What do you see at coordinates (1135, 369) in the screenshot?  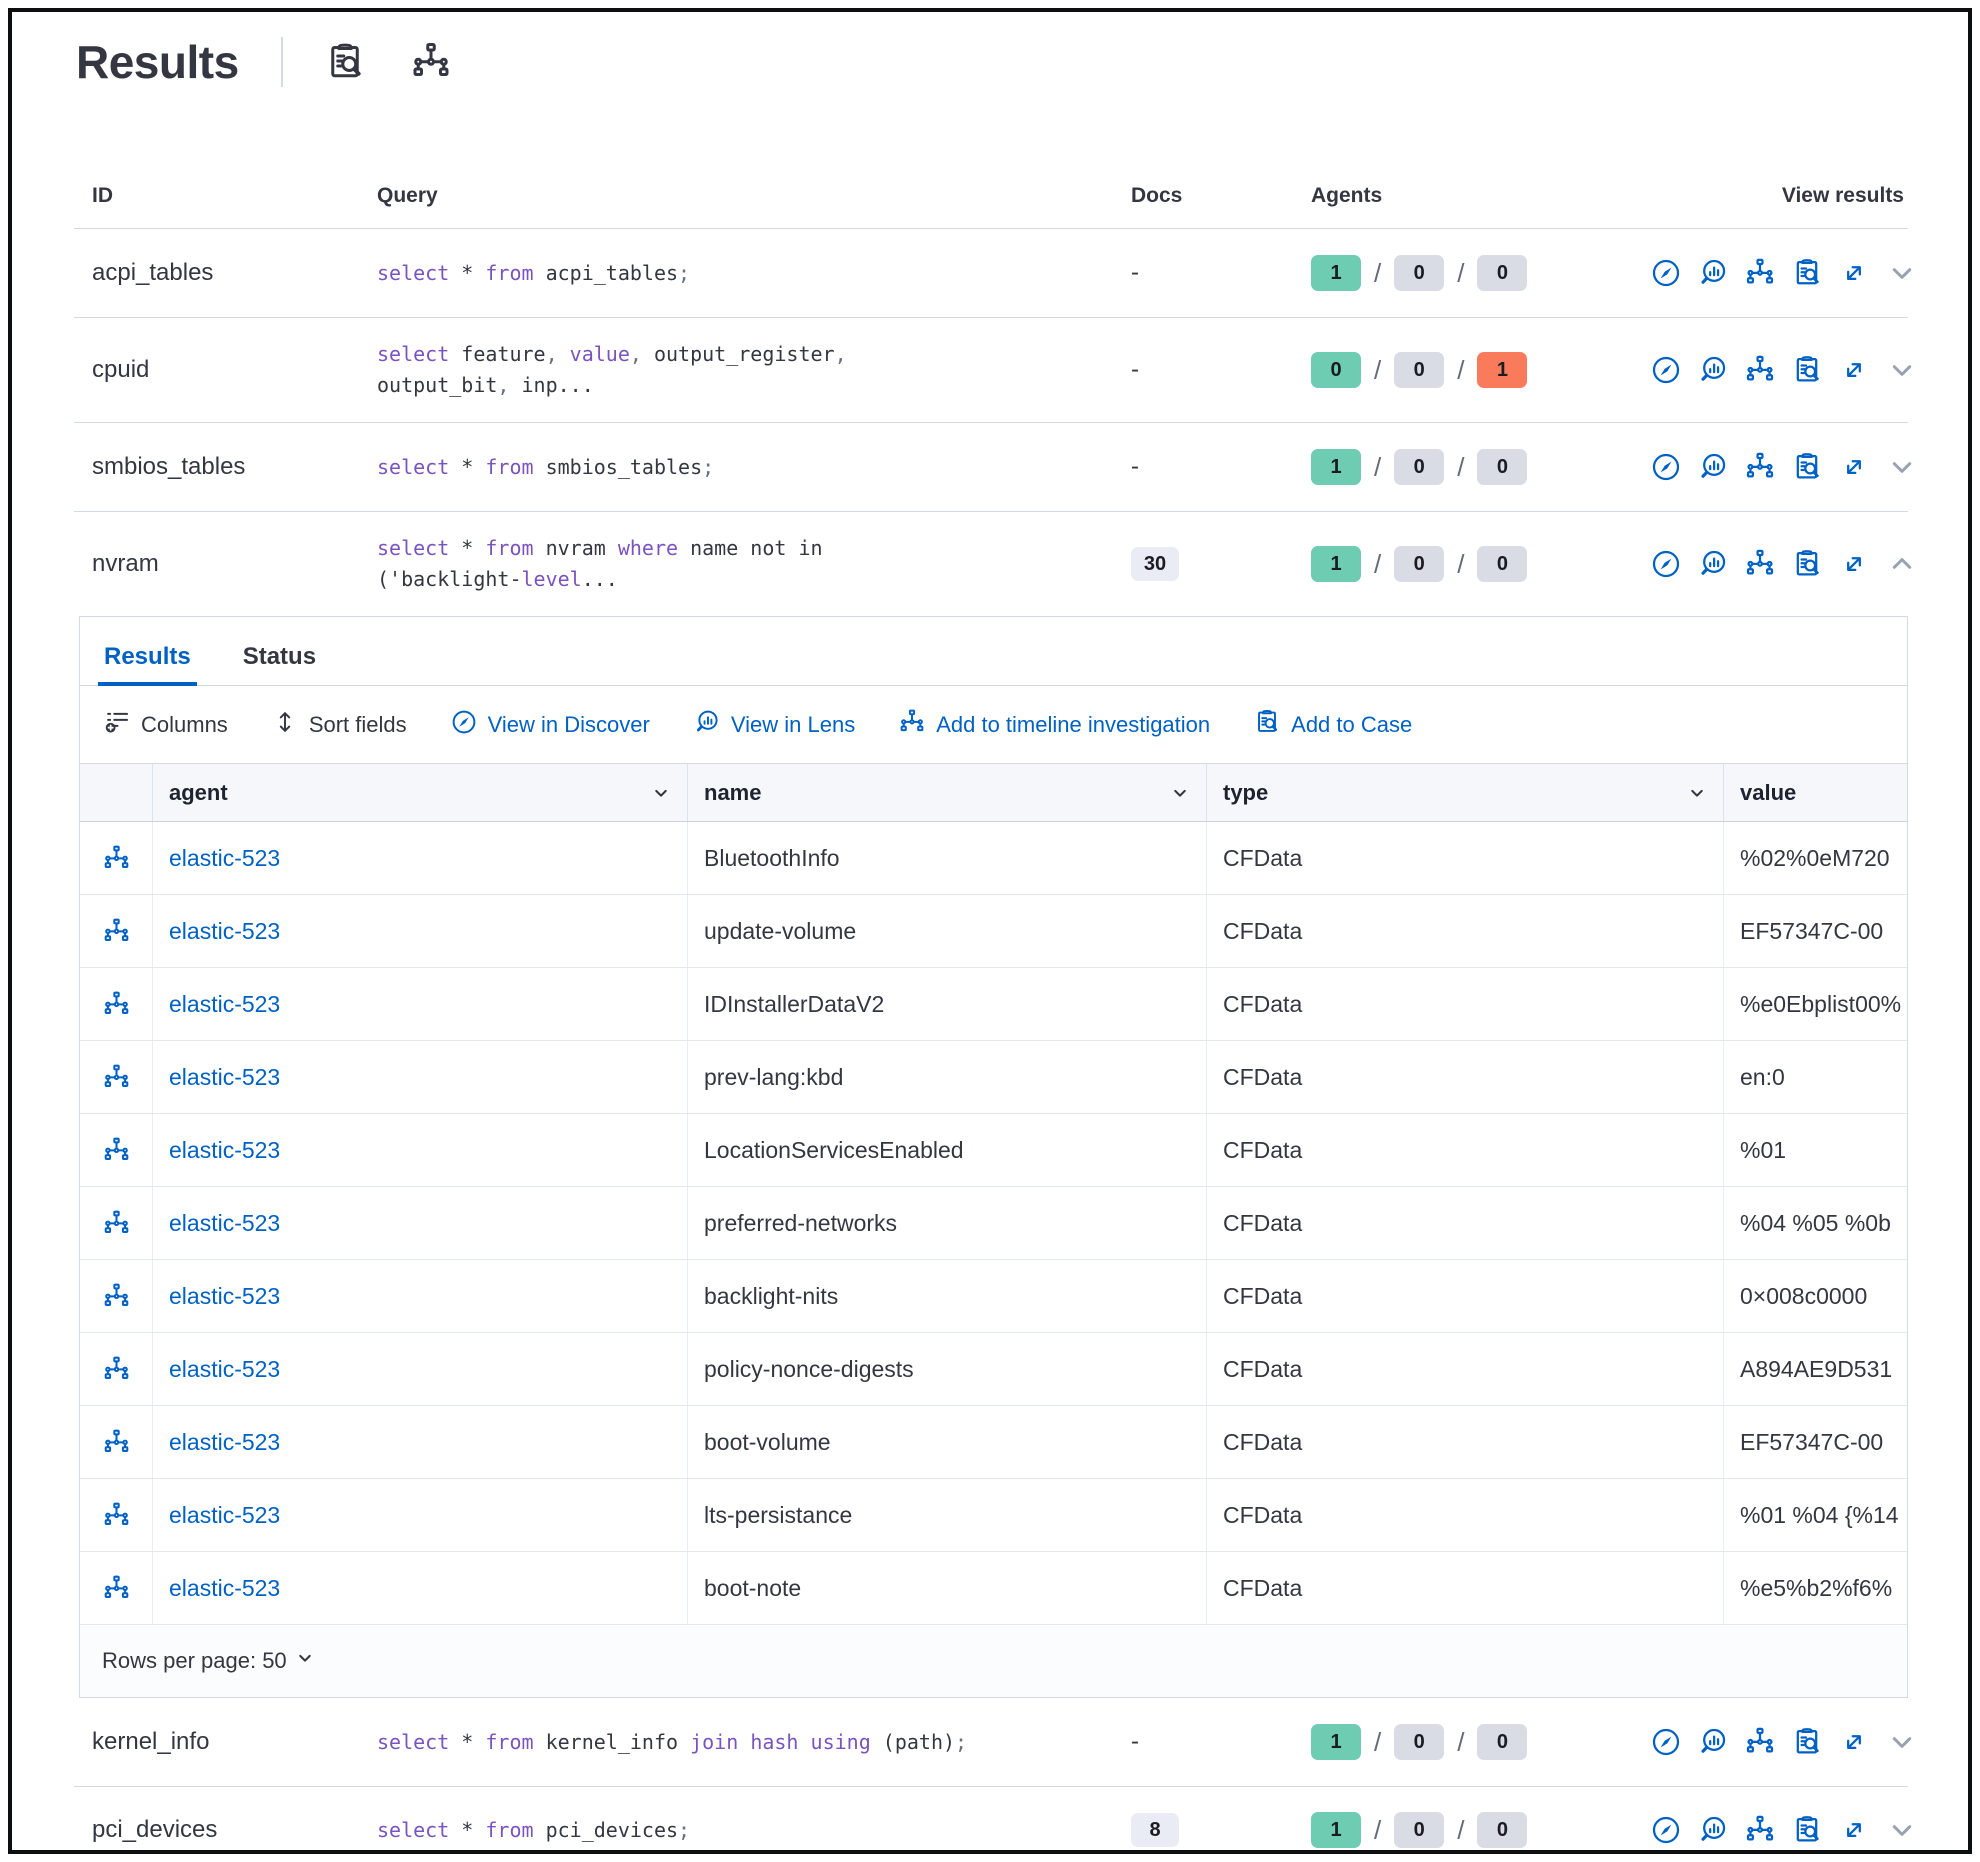 I see `docs-count: -` at bounding box center [1135, 369].